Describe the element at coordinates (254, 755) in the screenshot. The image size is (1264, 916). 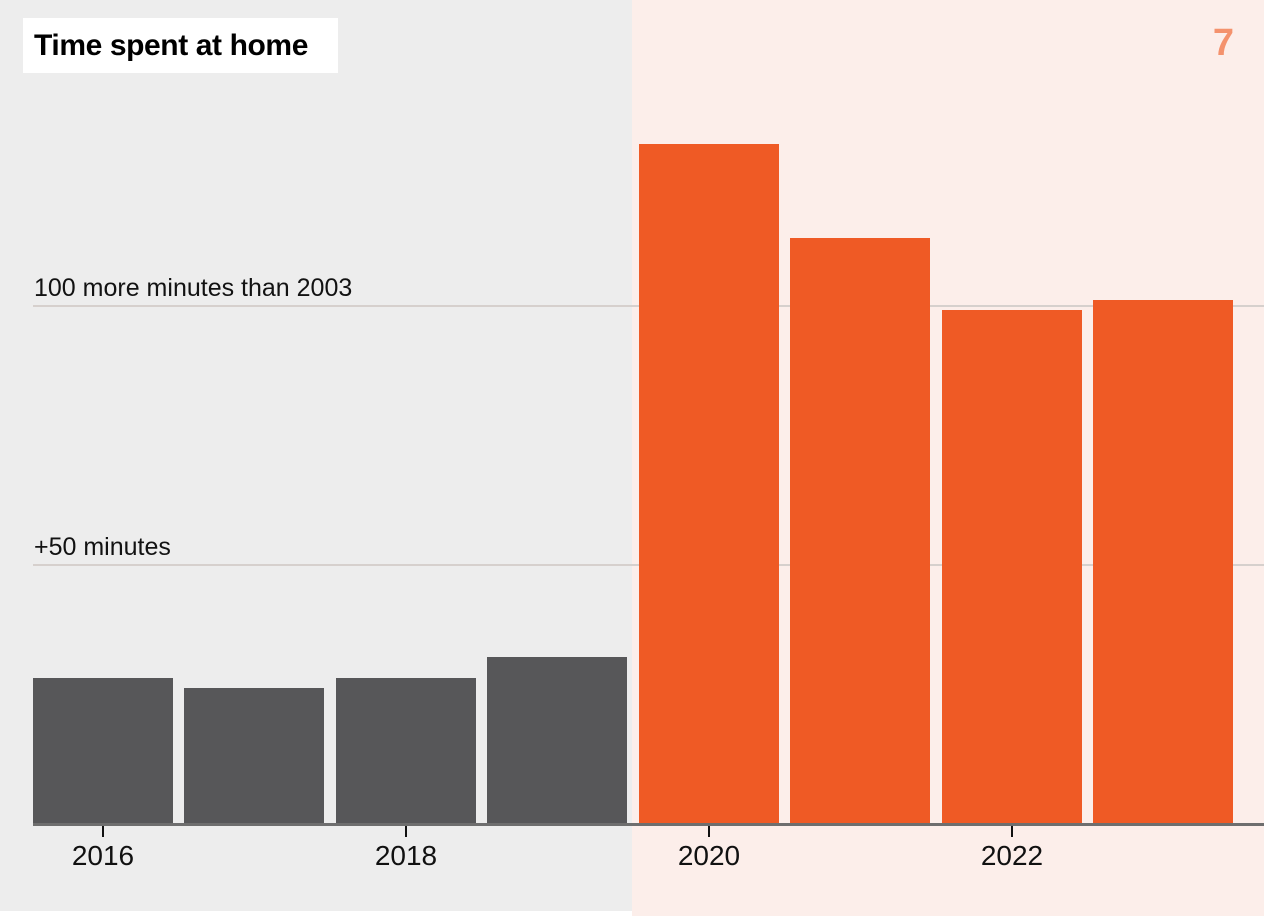
I see `bar-2017` at that location.